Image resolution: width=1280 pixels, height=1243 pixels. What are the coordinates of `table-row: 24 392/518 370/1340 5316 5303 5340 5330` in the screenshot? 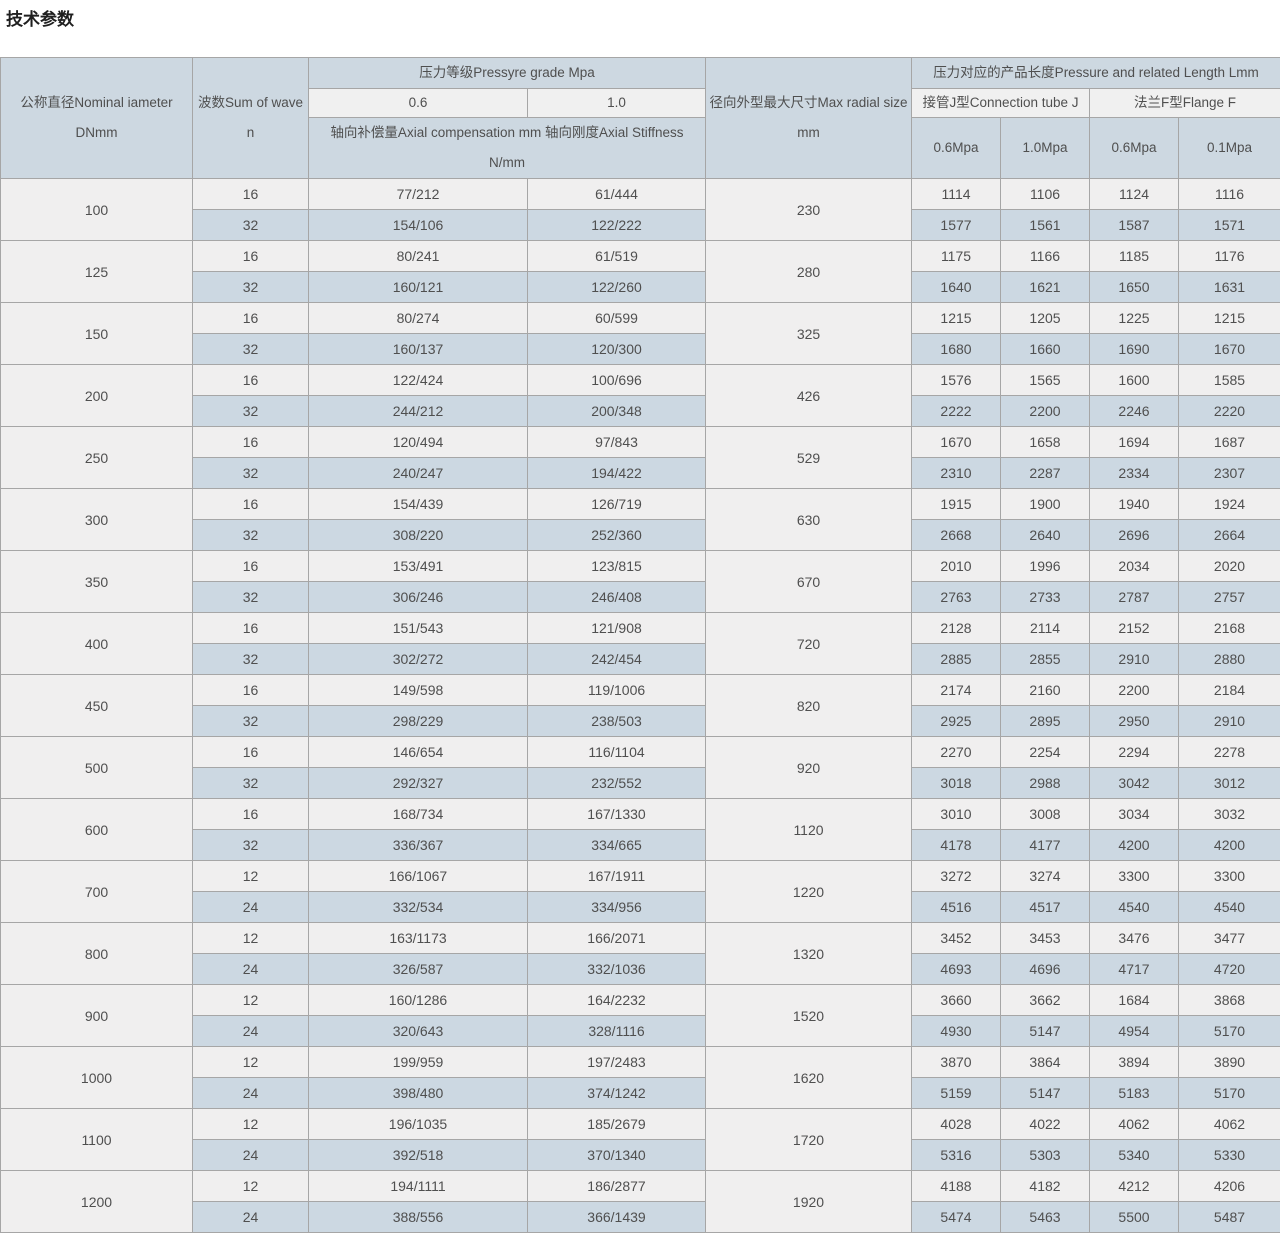 It's located at (640, 1155).